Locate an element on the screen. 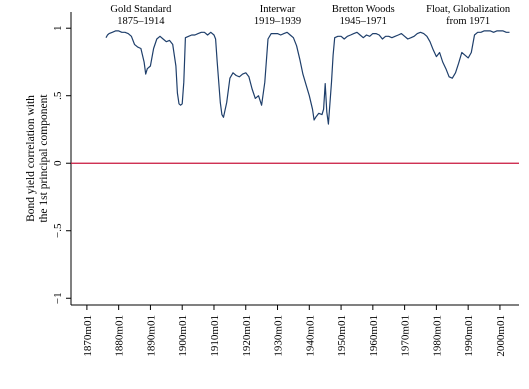 Image resolution: width=529 pixels, height=389 pixels. x-tick-label: 1880m01 is located at coordinates (120, 336).